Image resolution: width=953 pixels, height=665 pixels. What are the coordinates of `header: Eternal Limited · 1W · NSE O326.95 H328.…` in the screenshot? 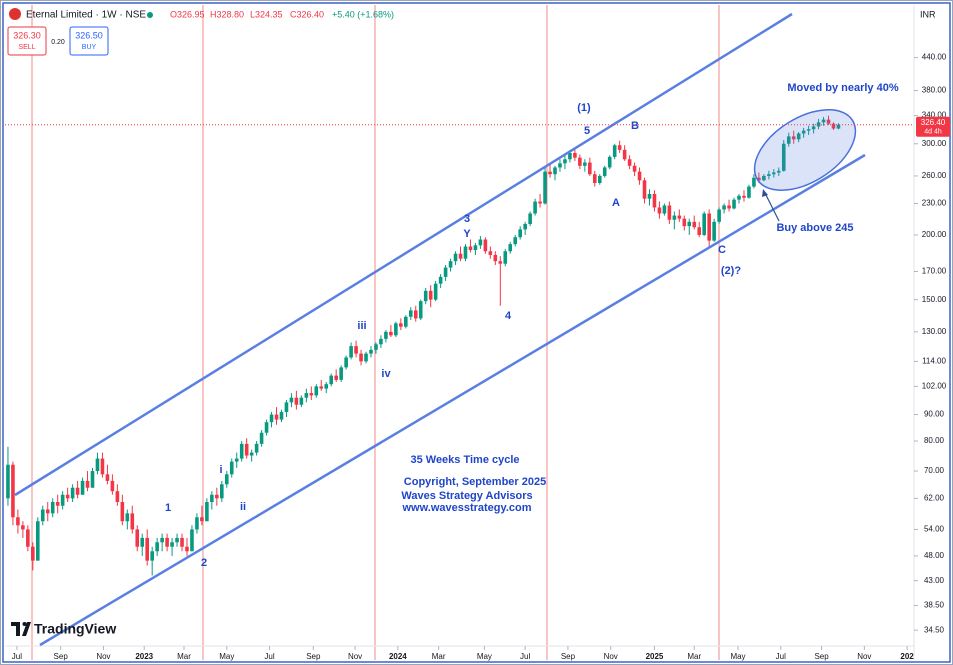 It's located at (472, 14).